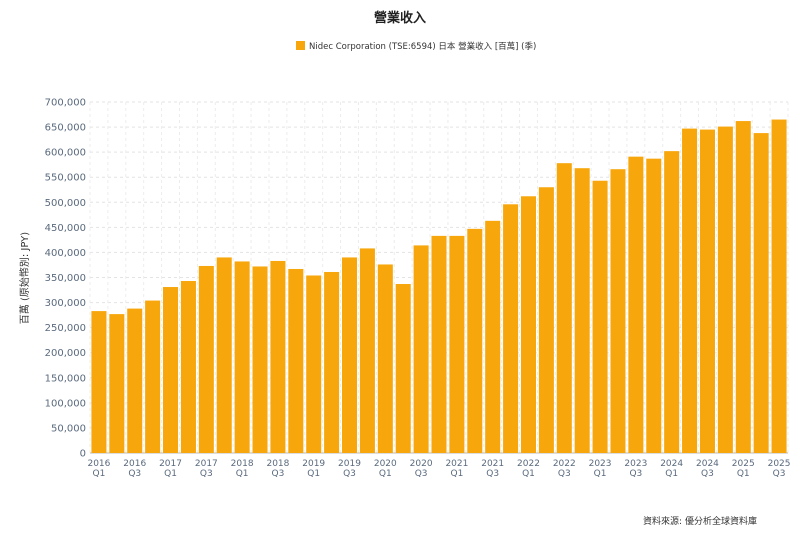  Describe the element at coordinates (65, 328) in the screenshot. I see `y-tick-label: 250,000` at that location.